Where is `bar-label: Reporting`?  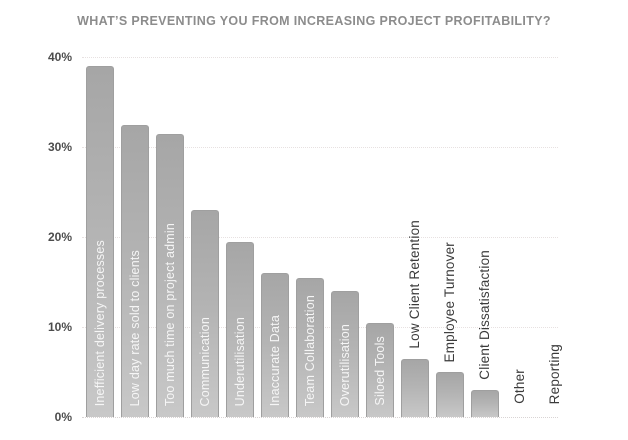
bar-label: Reporting is located at coordinates (554, 373).